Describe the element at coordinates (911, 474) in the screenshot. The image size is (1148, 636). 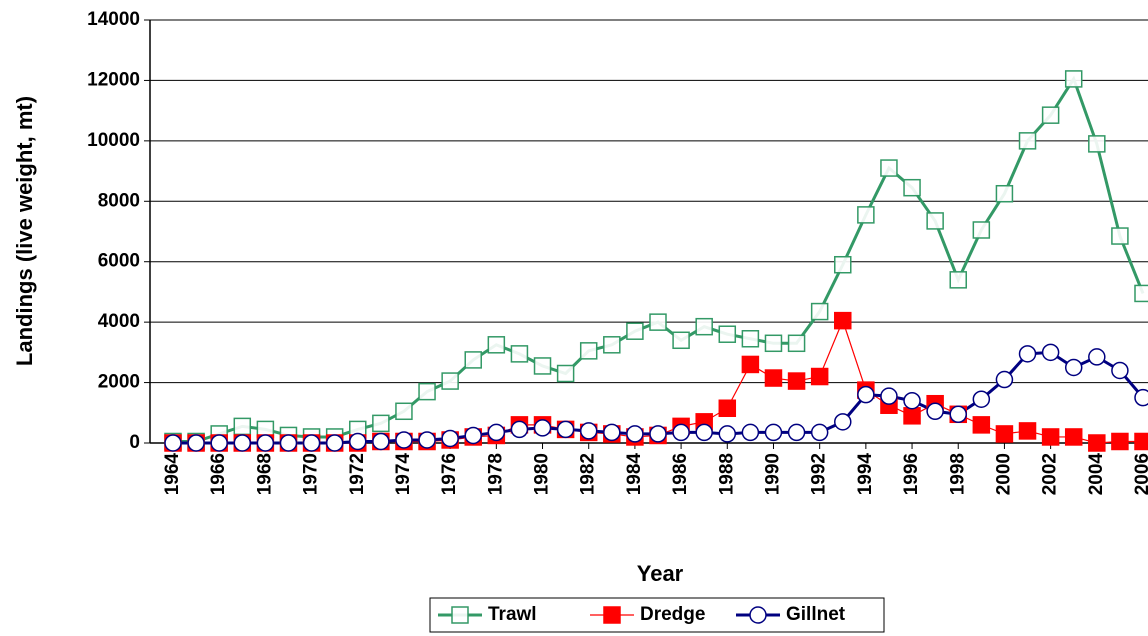
I see `x-tick-label: 1996` at that location.